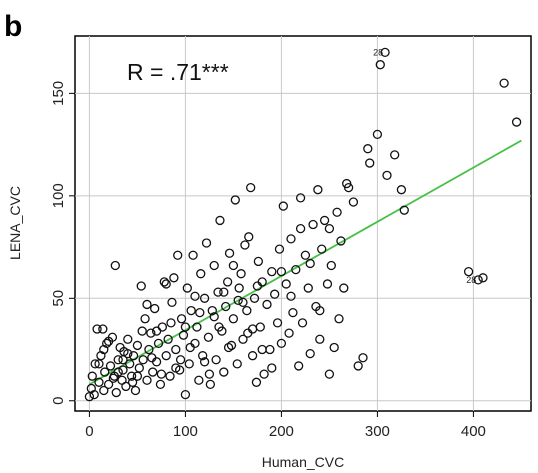 This screenshot has height=473, width=538. I want to click on x-axis-title: Human_CVC, so click(303, 462).